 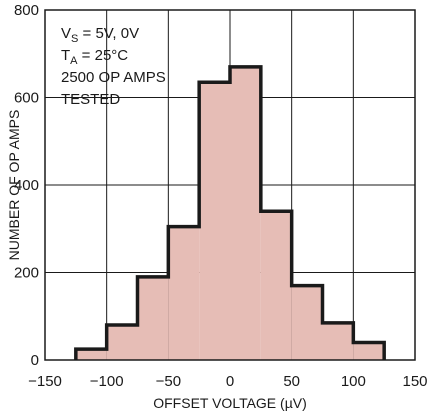 What do you see at coordinates (107, 381) in the screenshot?
I see `x-tick-label: −100` at bounding box center [107, 381].